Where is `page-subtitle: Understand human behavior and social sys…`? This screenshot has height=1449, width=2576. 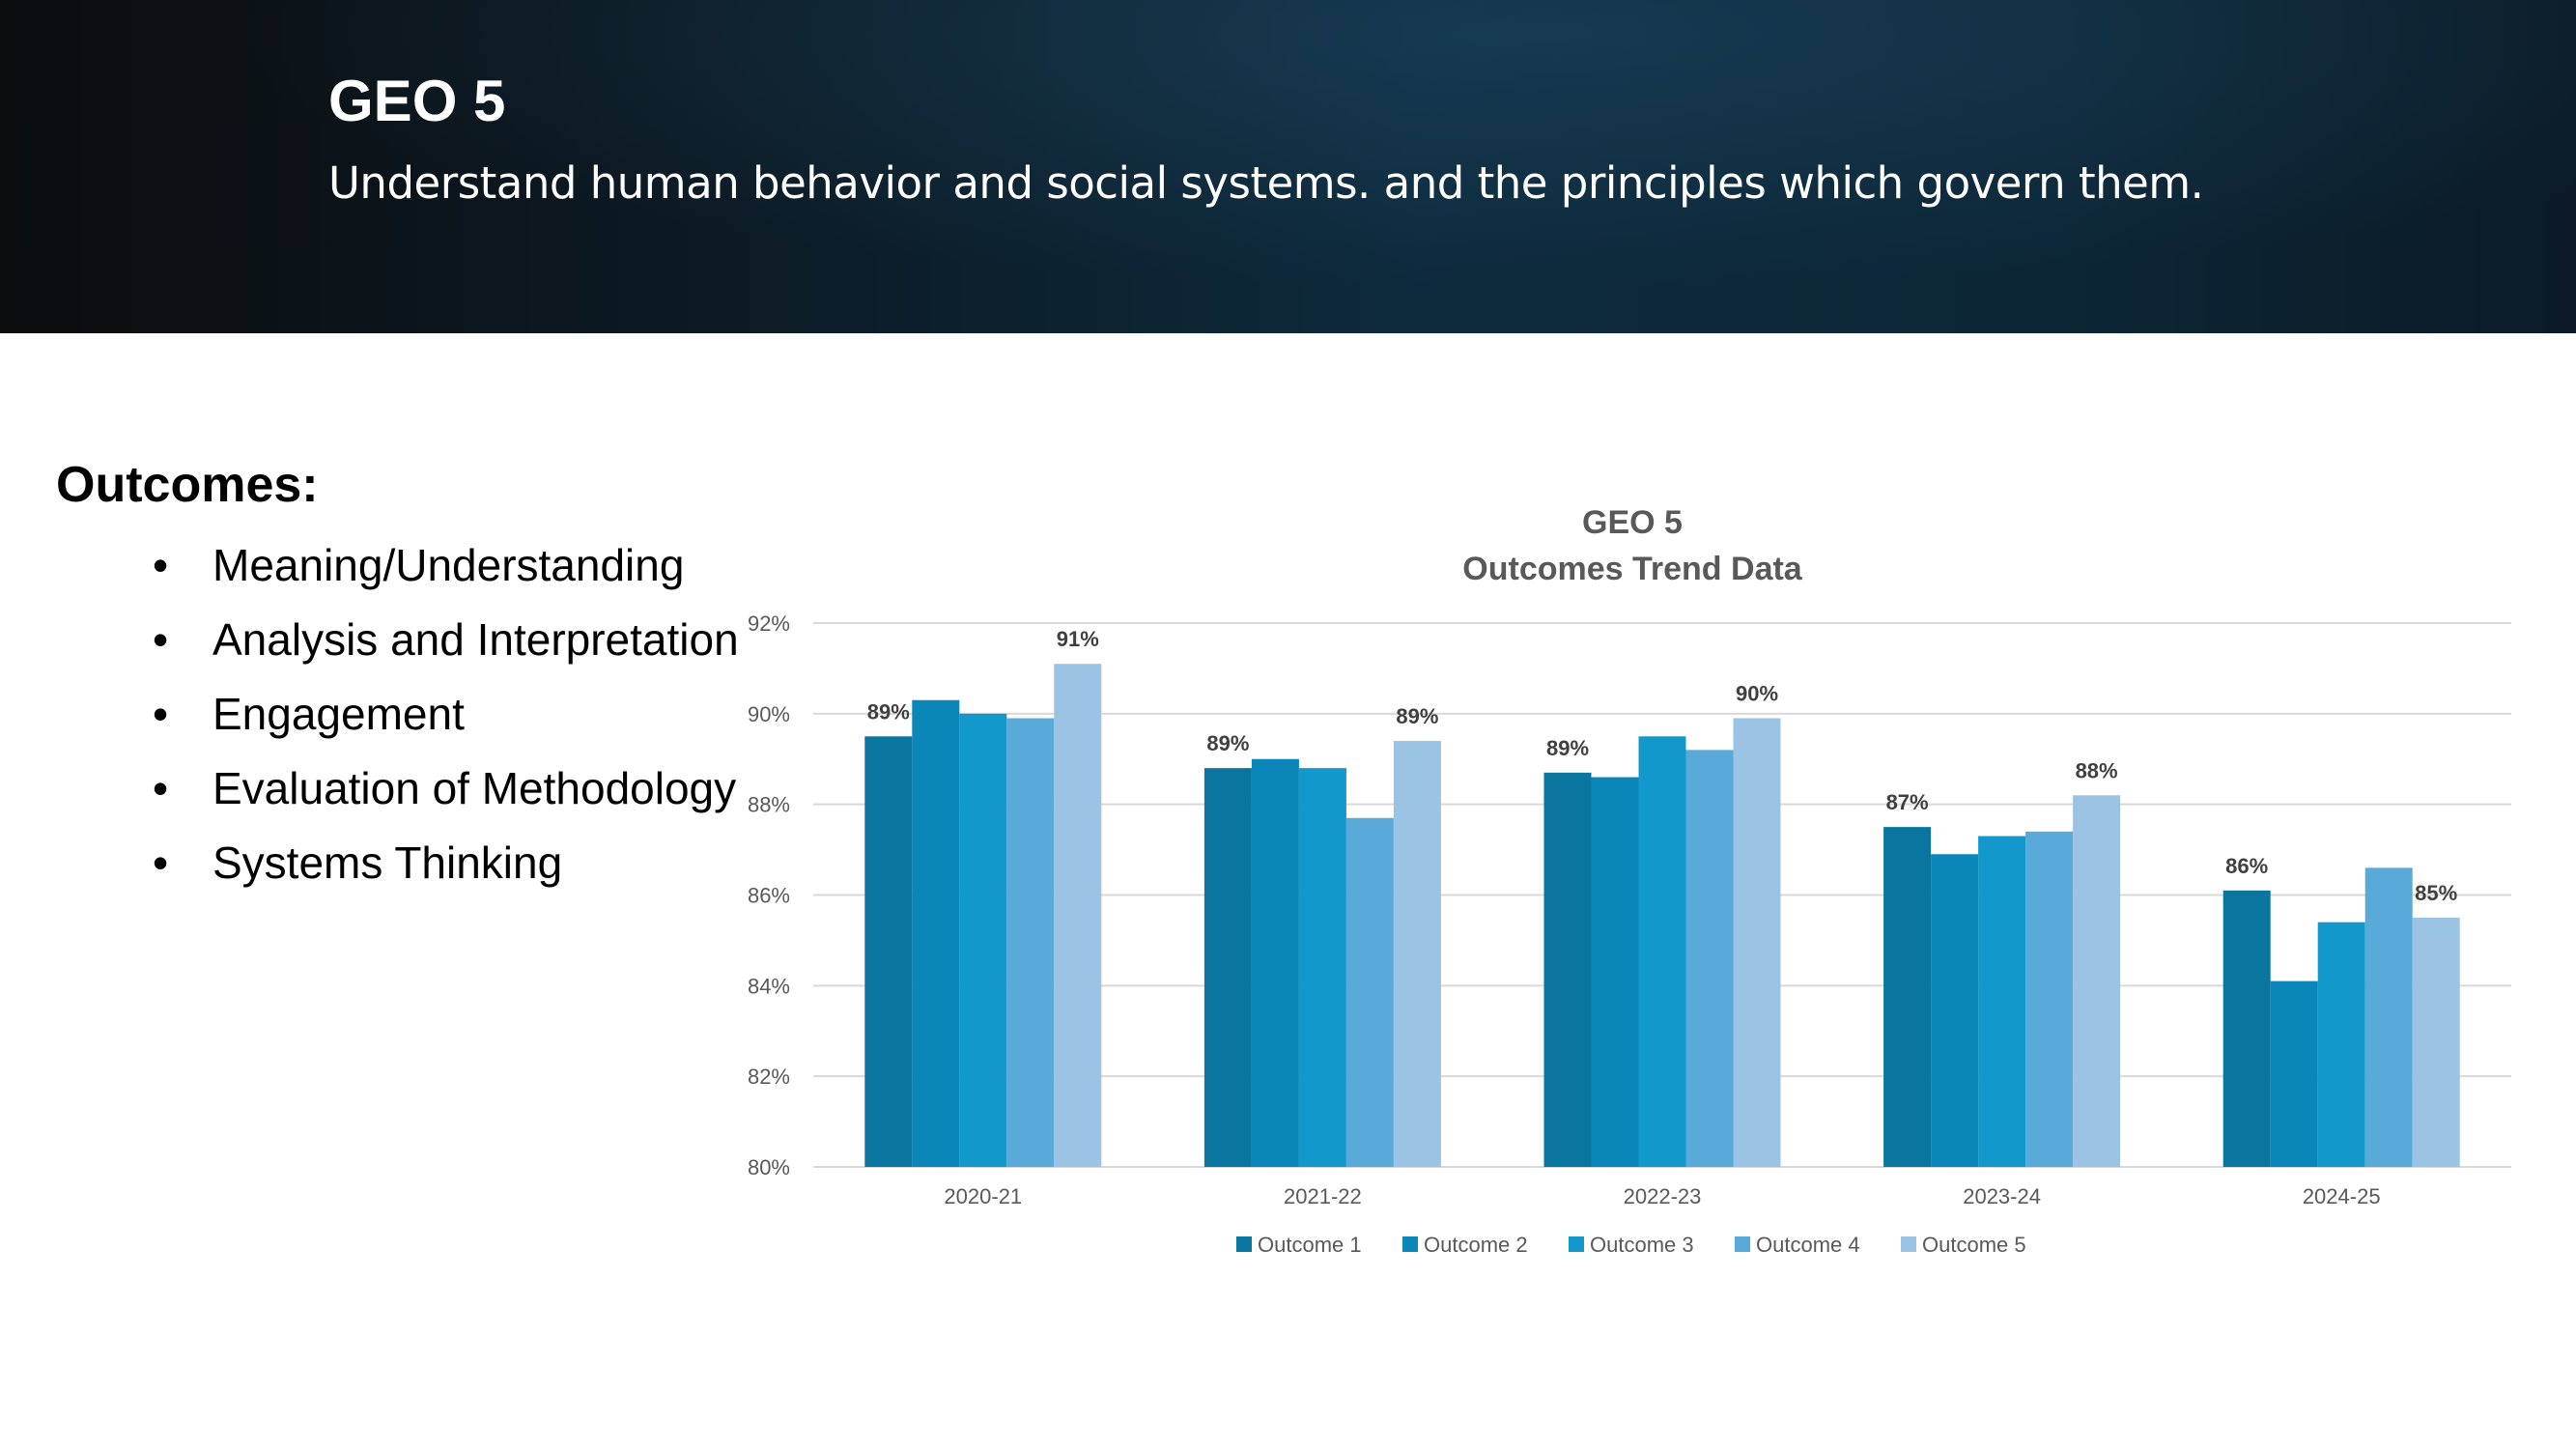
page-subtitle: Understand human behavior and social sys… is located at coordinates (1266, 183).